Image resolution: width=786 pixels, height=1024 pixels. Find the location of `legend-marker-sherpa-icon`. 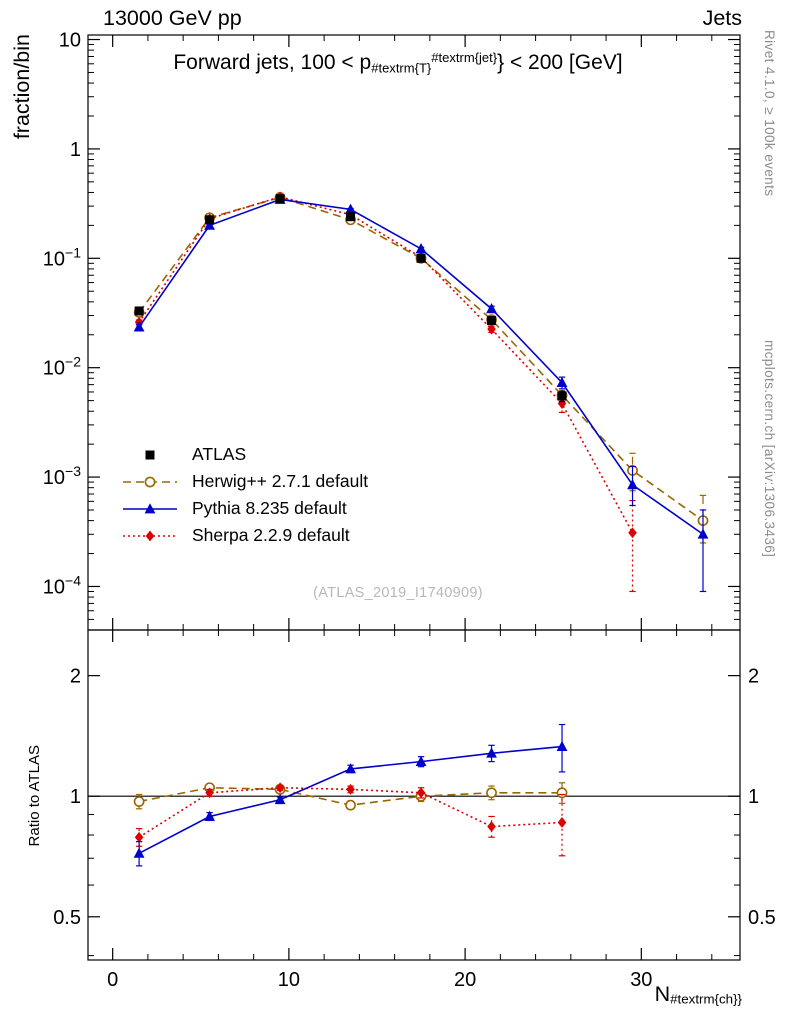

legend-marker-sherpa-icon is located at coordinates (150, 535).